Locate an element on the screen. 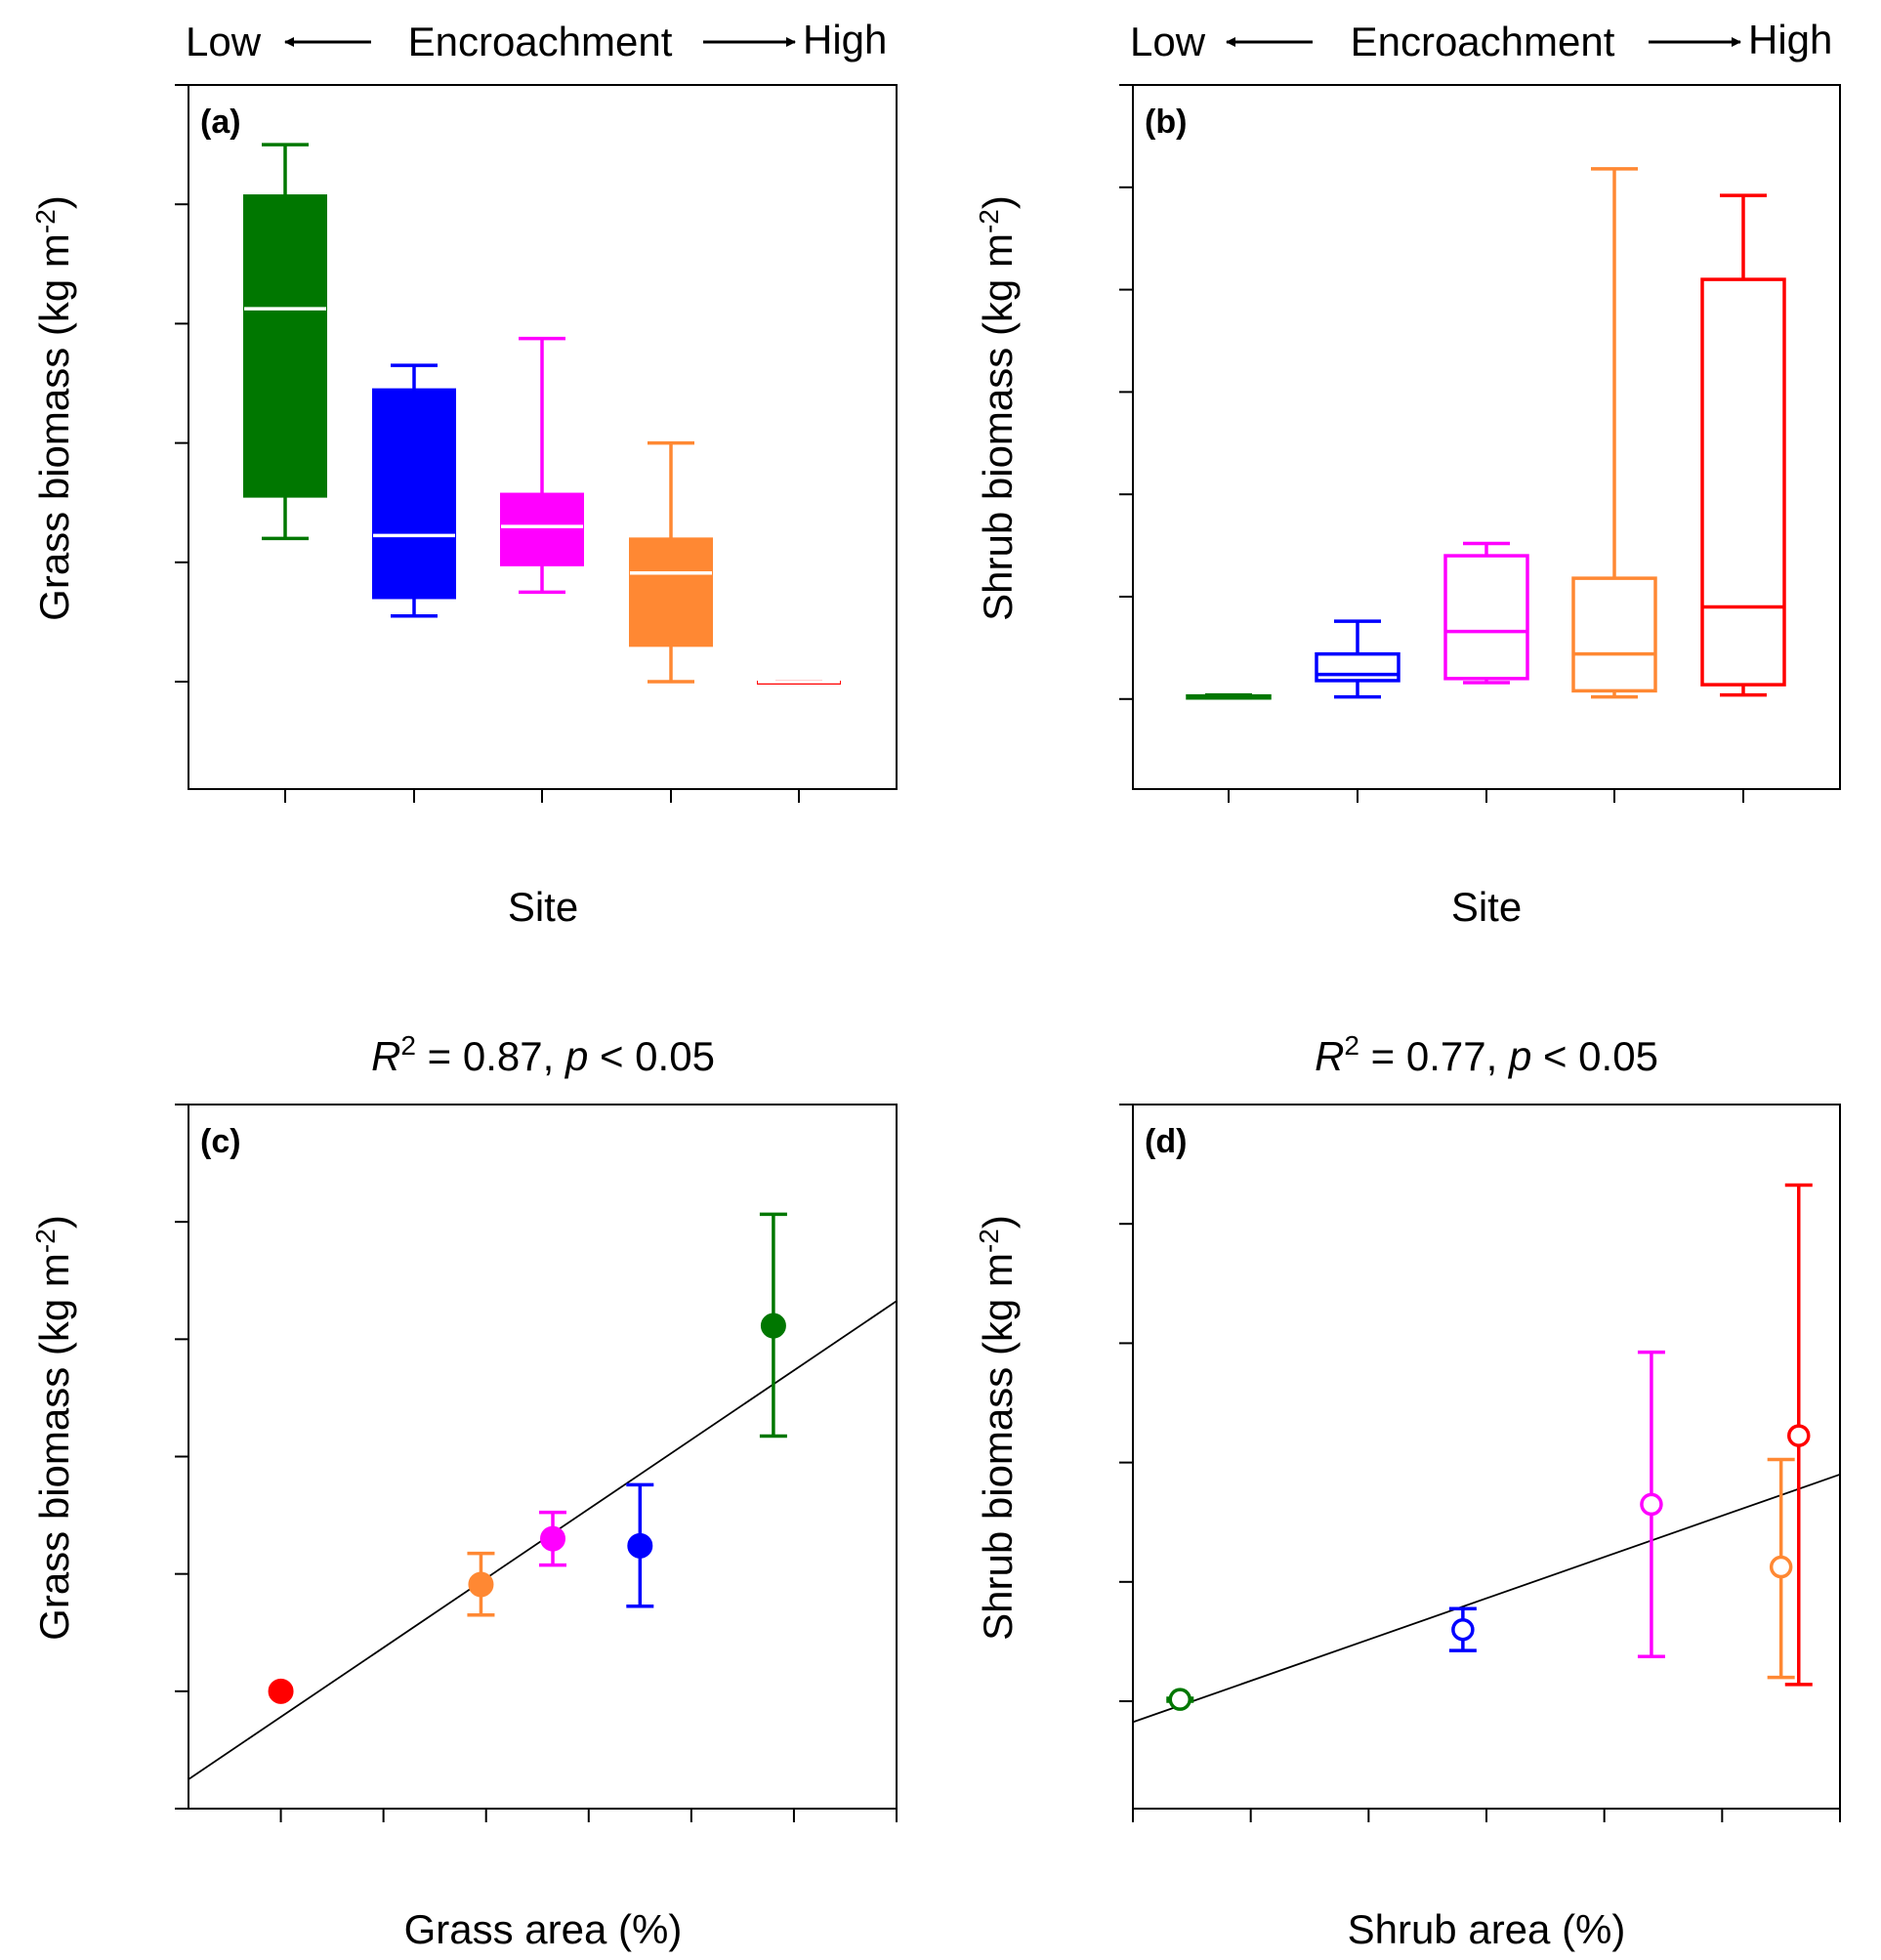 This screenshot has width=1881, height=1960. stat-annotation: R2 = 0.87, p < 0.05 is located at coordinates (543, 1054).